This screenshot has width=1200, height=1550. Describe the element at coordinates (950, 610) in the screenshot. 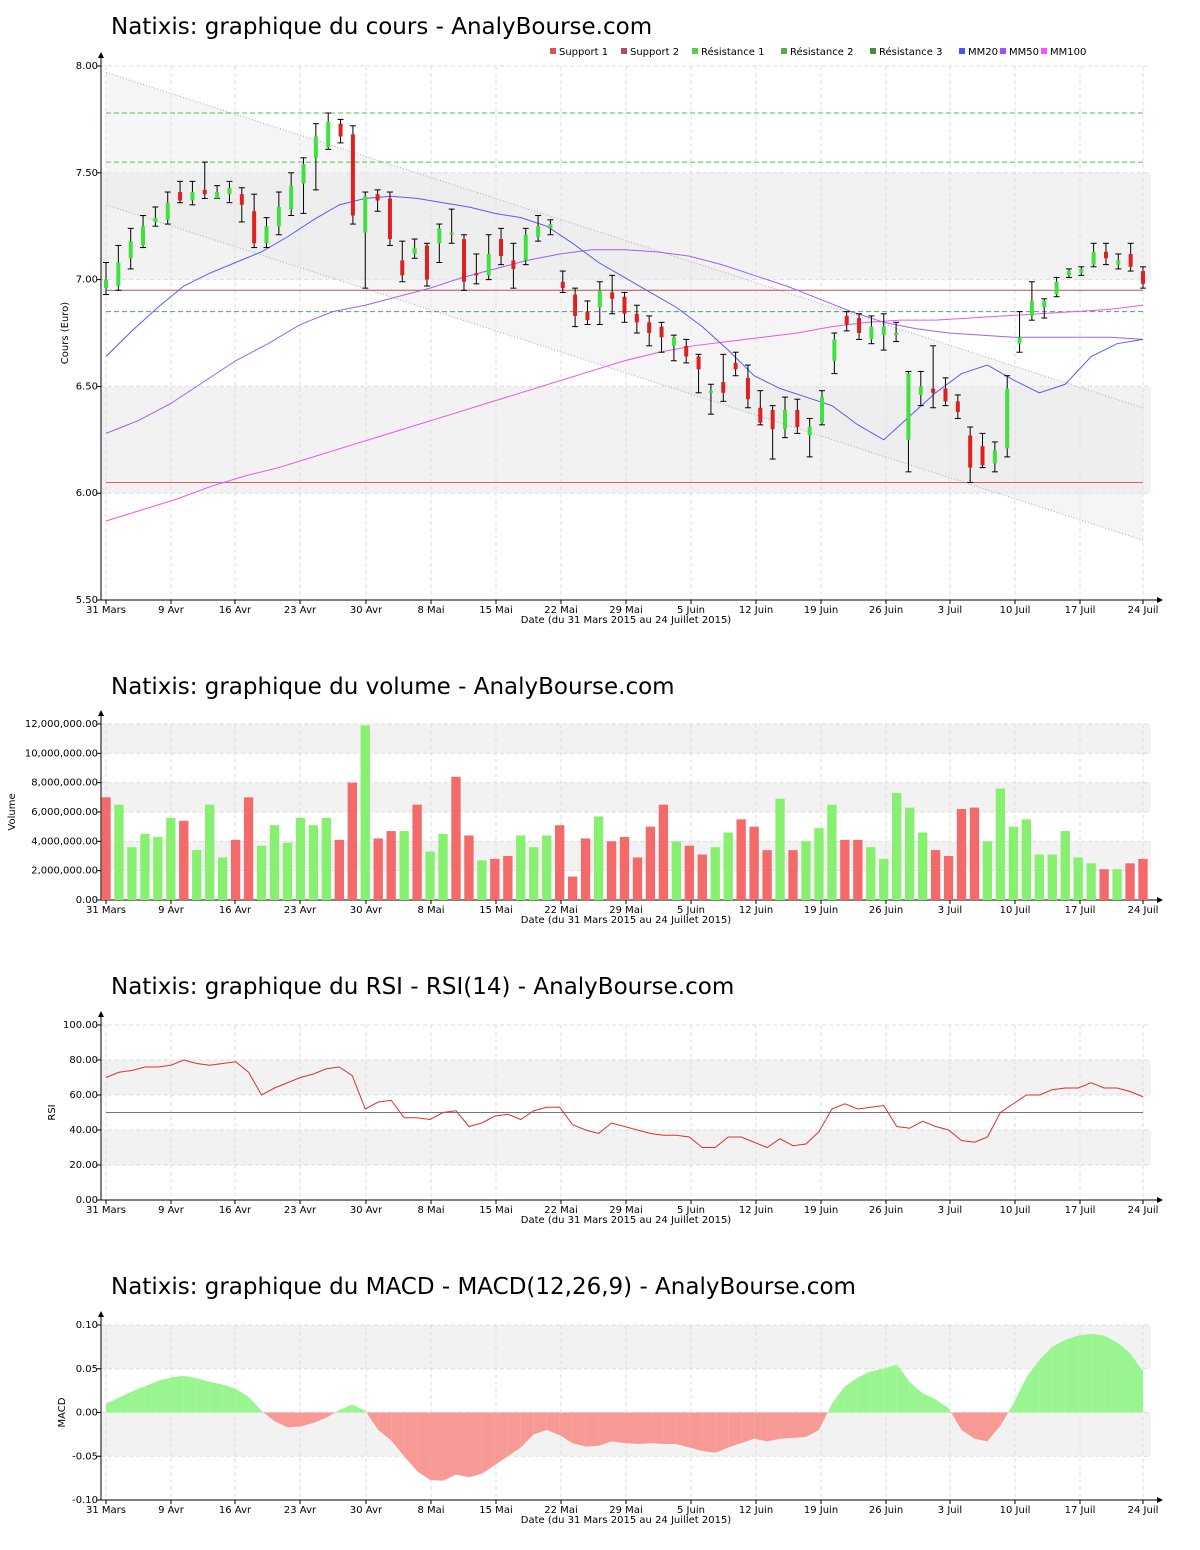

I see `x-tick-label: 3 Juil` at that location.